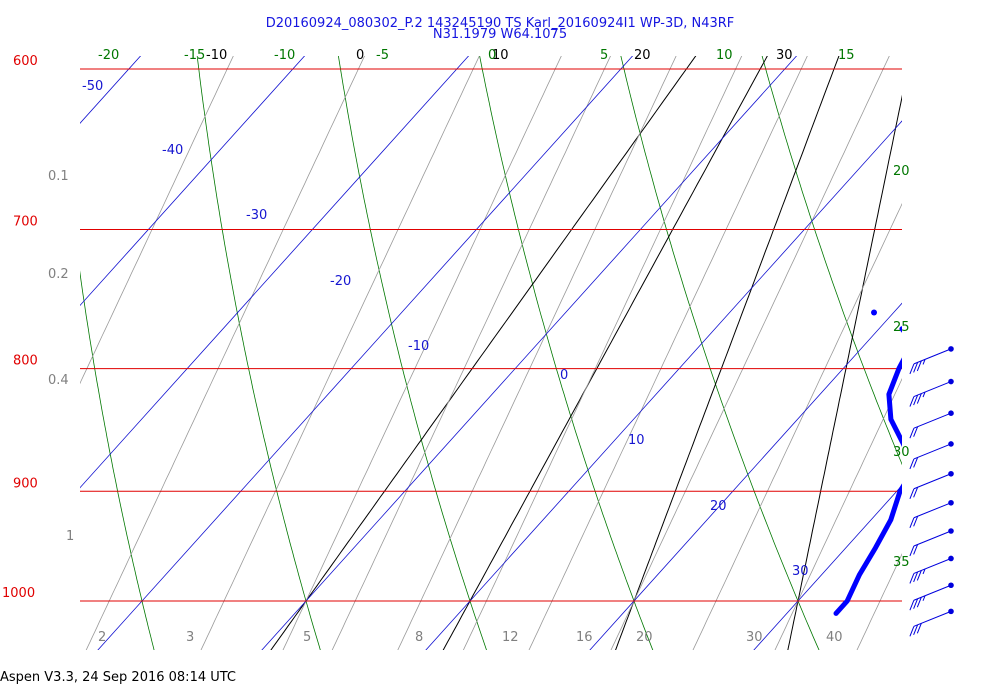 The image size is (1000, 700). What do you see at coordinates (70, 536) in the screenshot?
I see `mixing-ratio-label: 1` at bounding box center [70, 536].